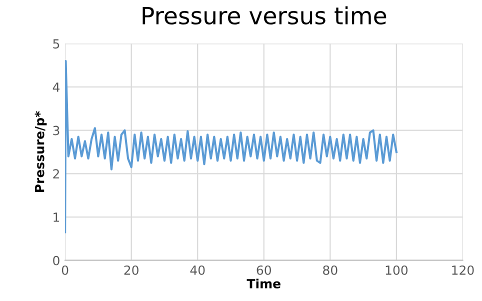  I want to click on x-tick-label: 60, so click(264, 270).